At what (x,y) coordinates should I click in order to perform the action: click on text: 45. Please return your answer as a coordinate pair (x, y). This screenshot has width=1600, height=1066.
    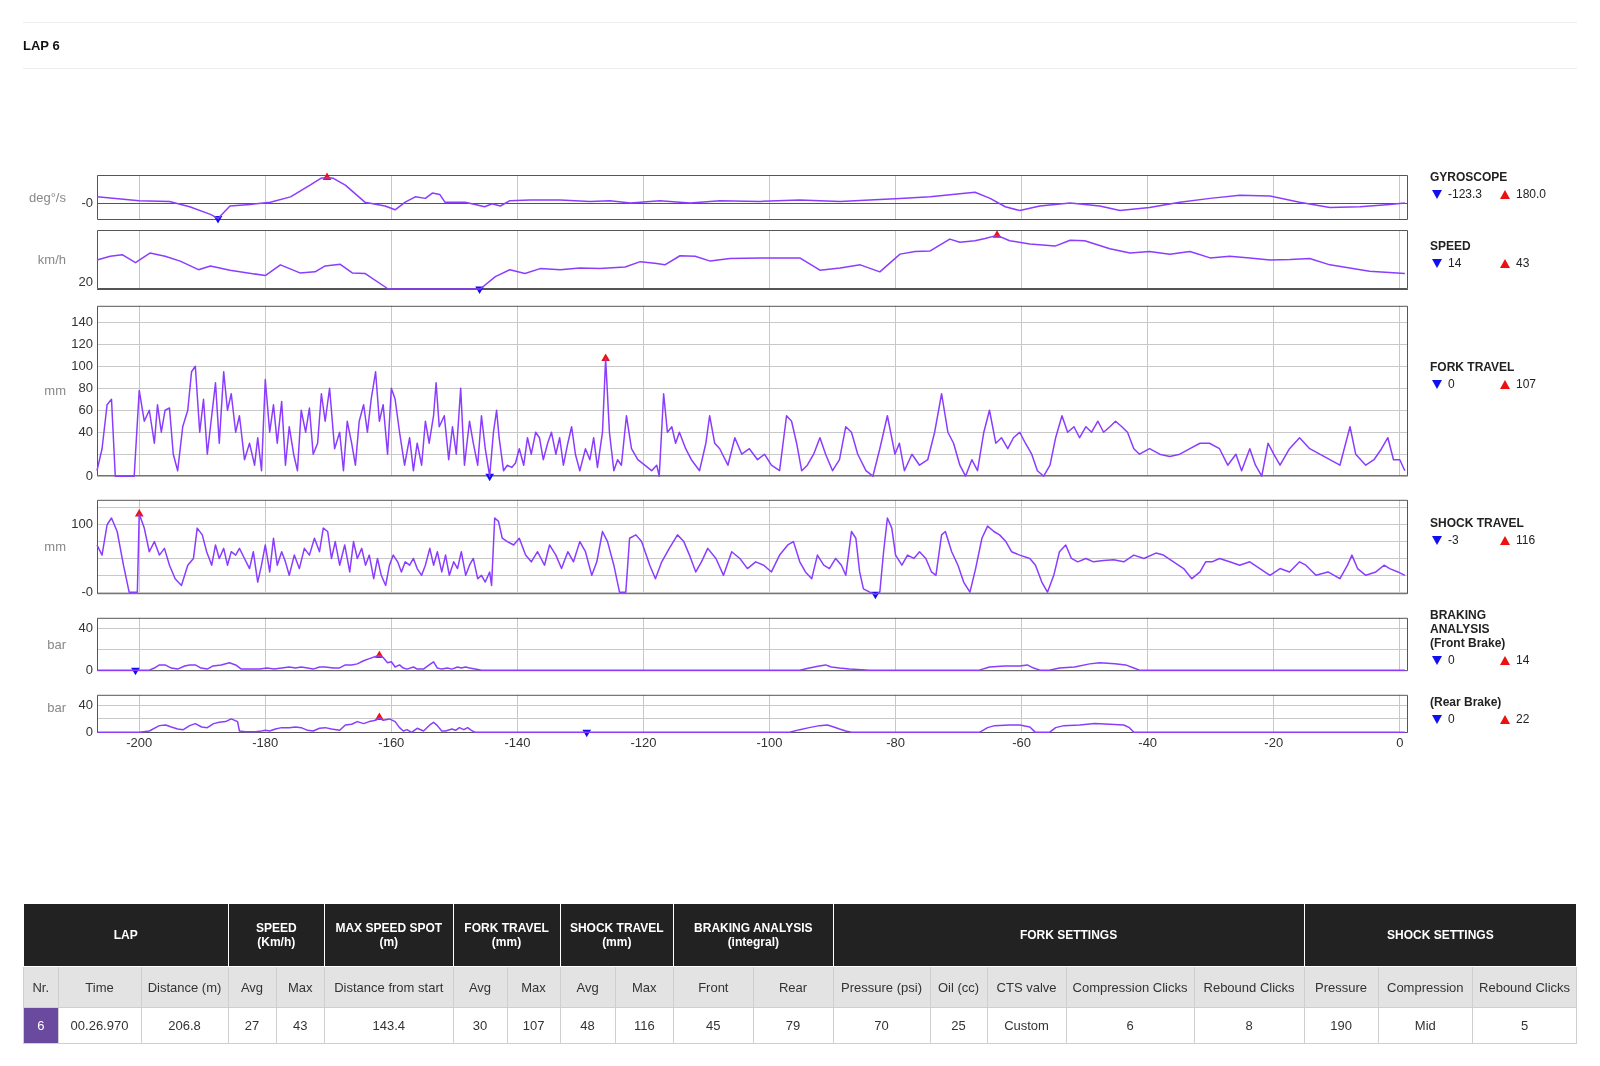
    Looking at the image, I should click on (713, 1025).